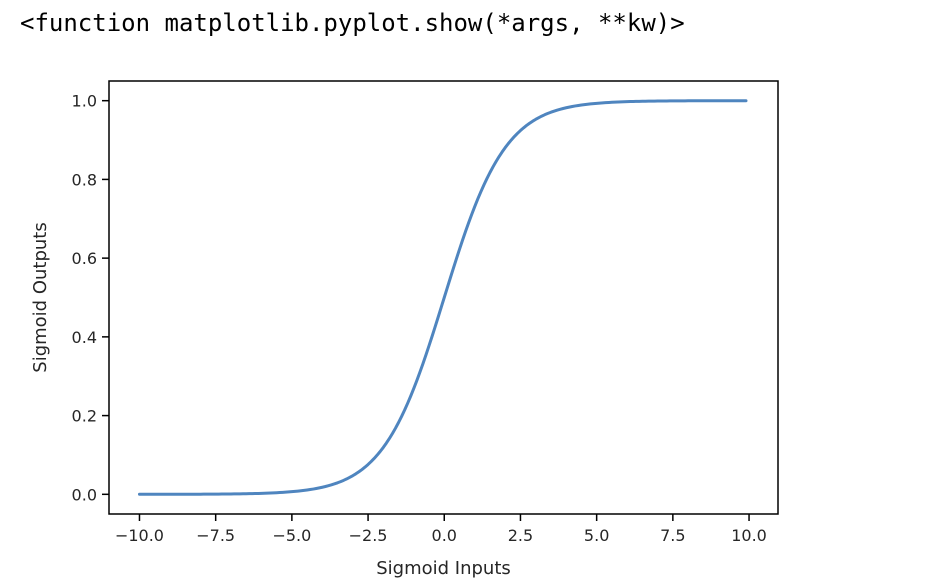  Describe the element at coordinates (90, 298) in the screenshot. I see `y-axis-ticks: 0.0 0.2 0.4 0.6 0.8 1.0` at that location.